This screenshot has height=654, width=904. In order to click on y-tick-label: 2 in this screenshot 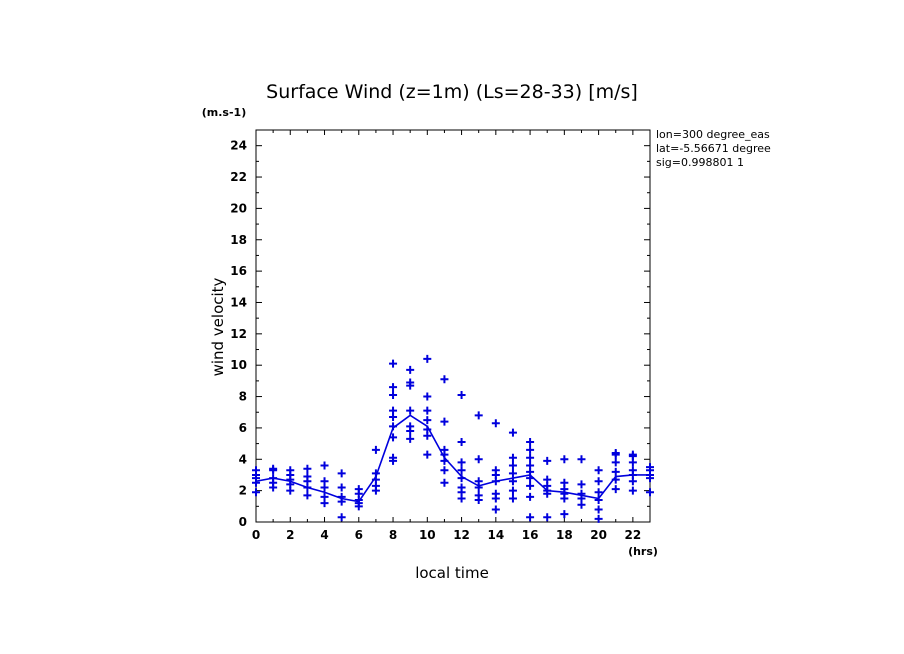, I will do `click(243, 491)`.